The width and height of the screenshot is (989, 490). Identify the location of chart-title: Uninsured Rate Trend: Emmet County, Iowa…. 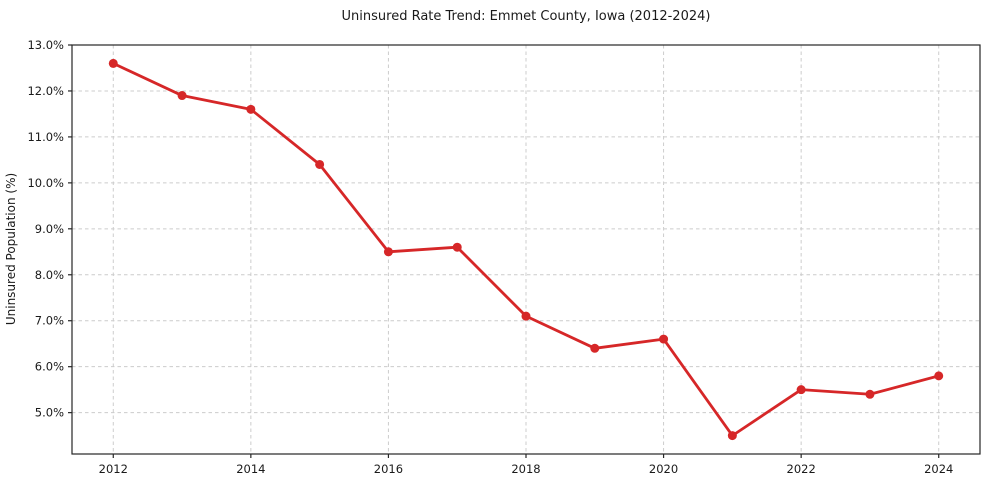
(526, 16).